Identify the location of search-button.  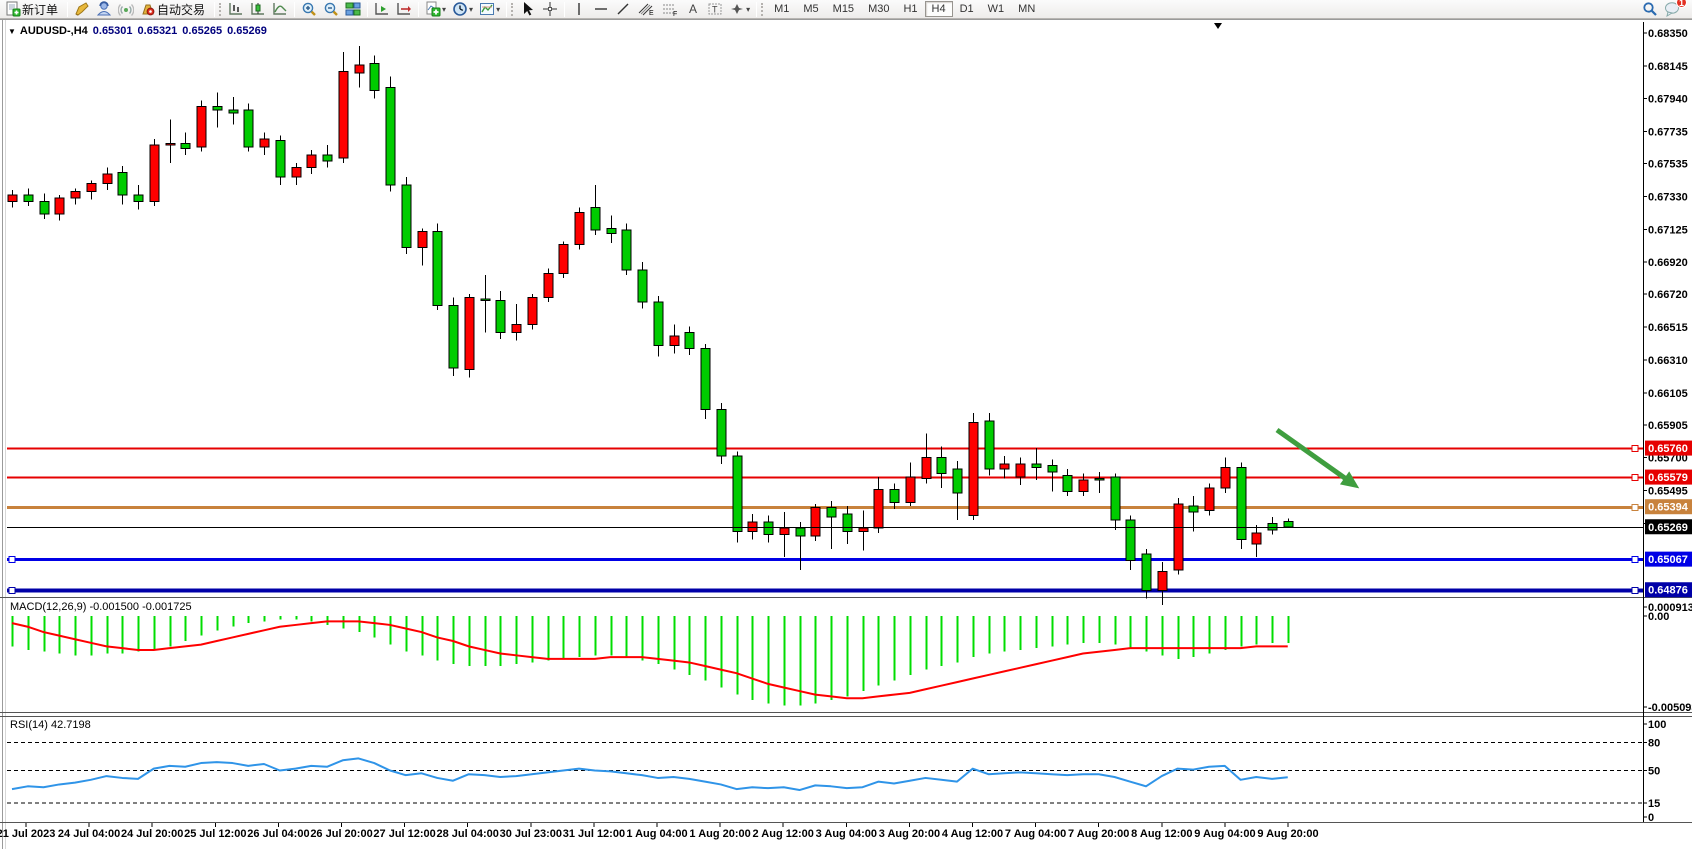
(1650, 9).